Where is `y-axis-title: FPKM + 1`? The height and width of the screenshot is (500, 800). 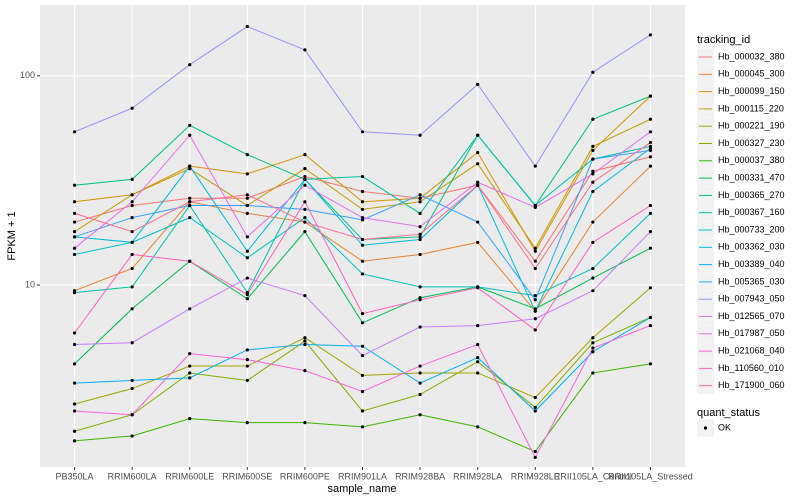
y-axis-title: FPKM + 1 is located at coordinates (12, 235).